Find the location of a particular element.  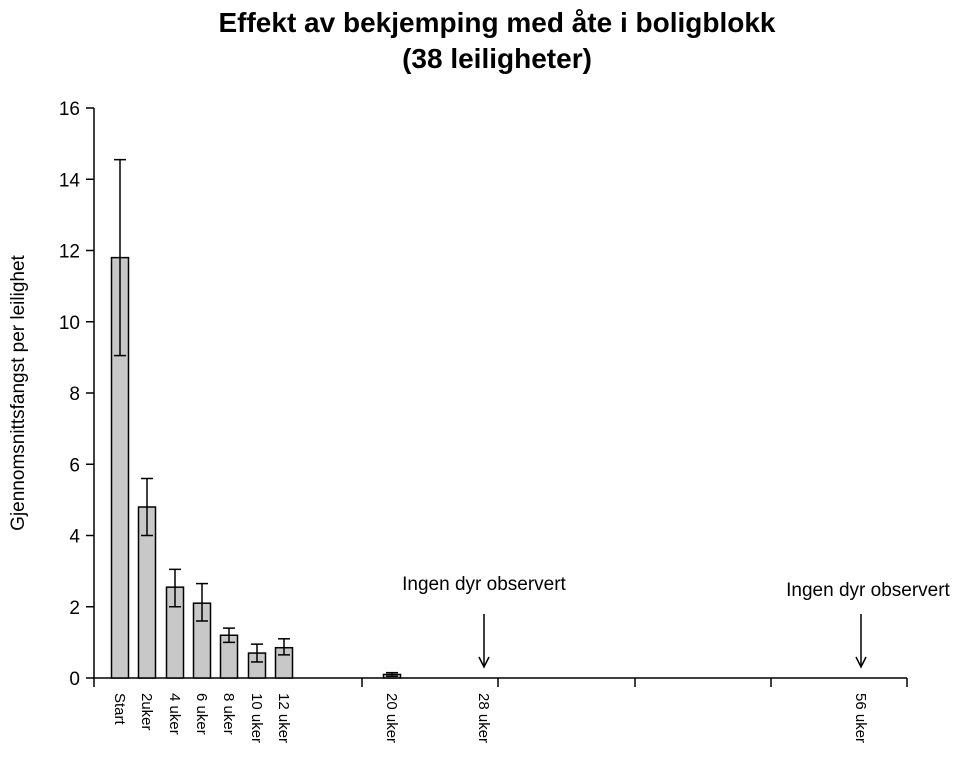

y-tick-label: 12 is located at coordinates (69, 252).